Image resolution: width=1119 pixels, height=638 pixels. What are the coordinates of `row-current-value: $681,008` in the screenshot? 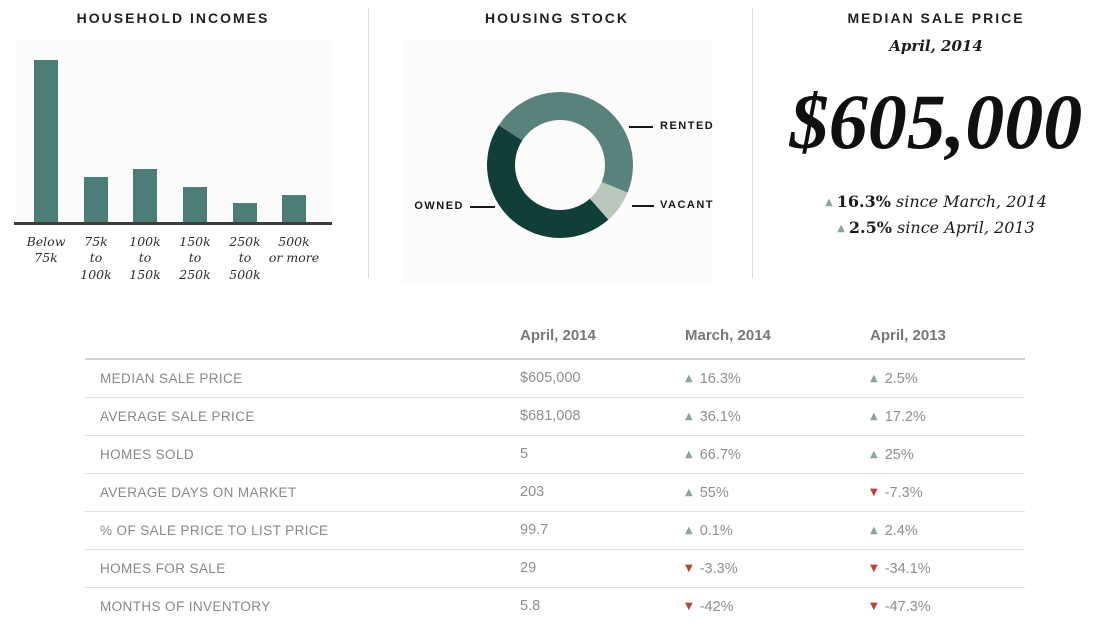 It's located at (550, 416).